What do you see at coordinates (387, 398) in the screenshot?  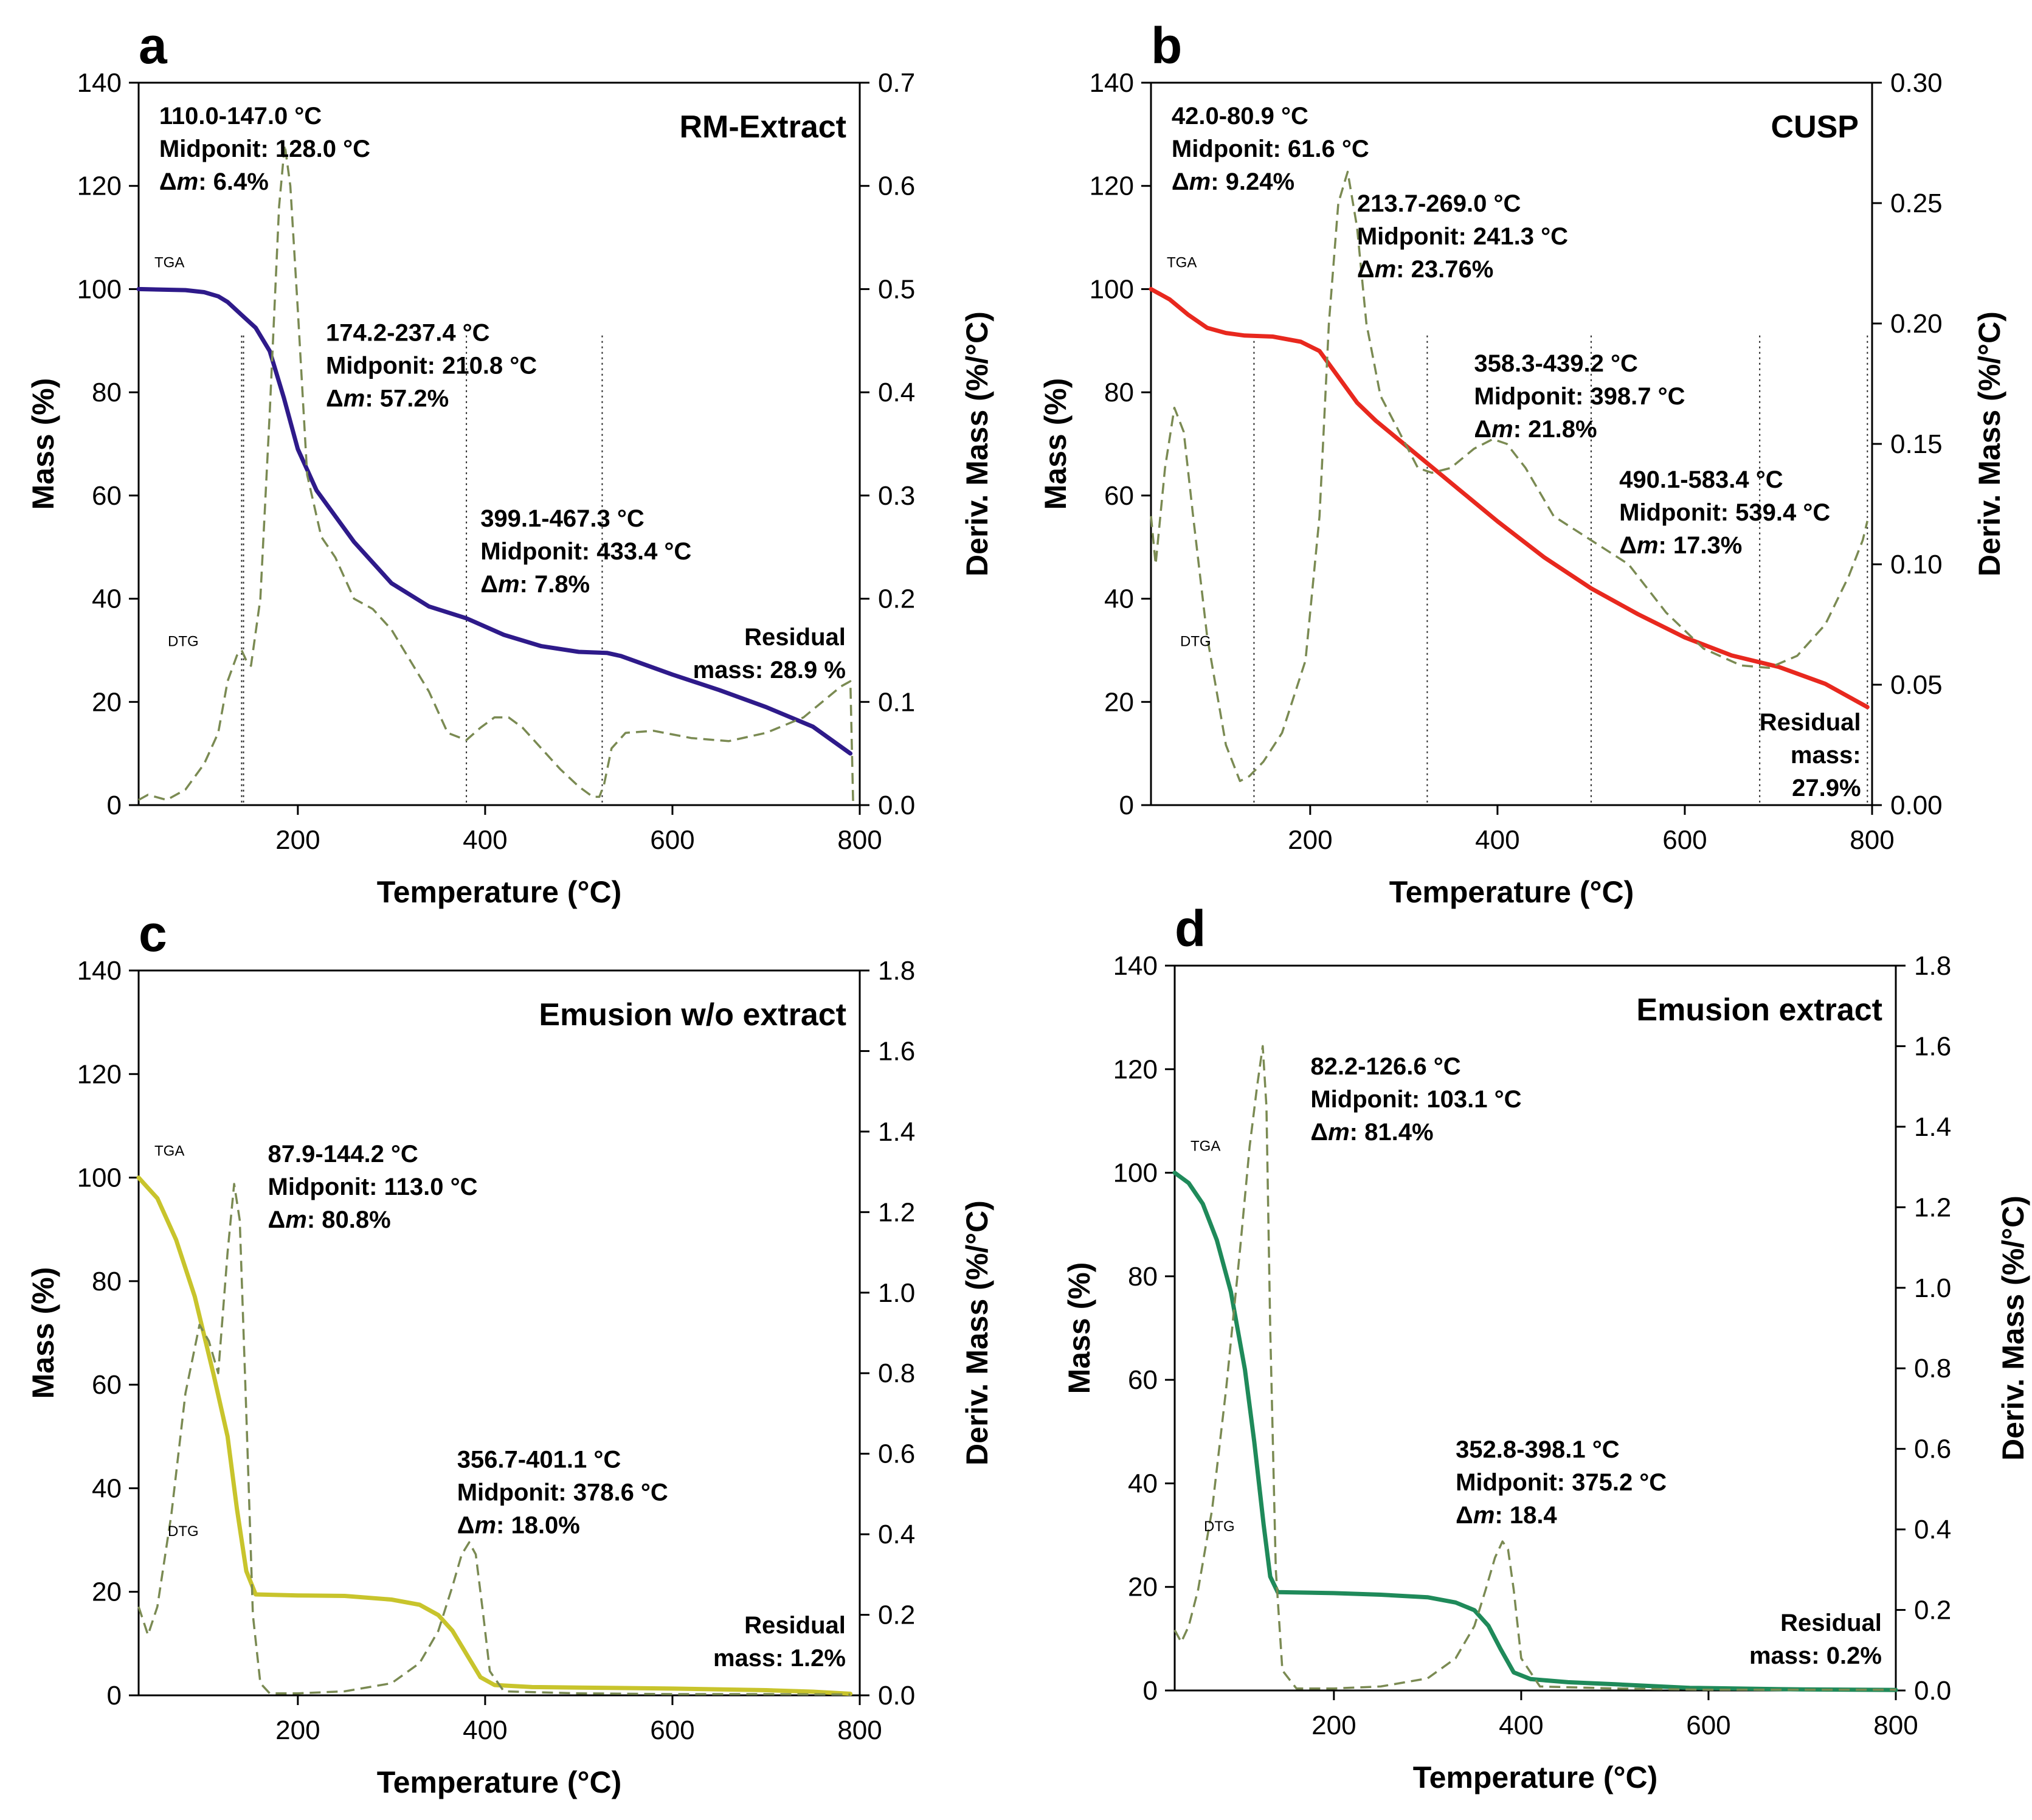 I see `annotation-line: Δm: 57.2%` at bounding box center [387, 398].